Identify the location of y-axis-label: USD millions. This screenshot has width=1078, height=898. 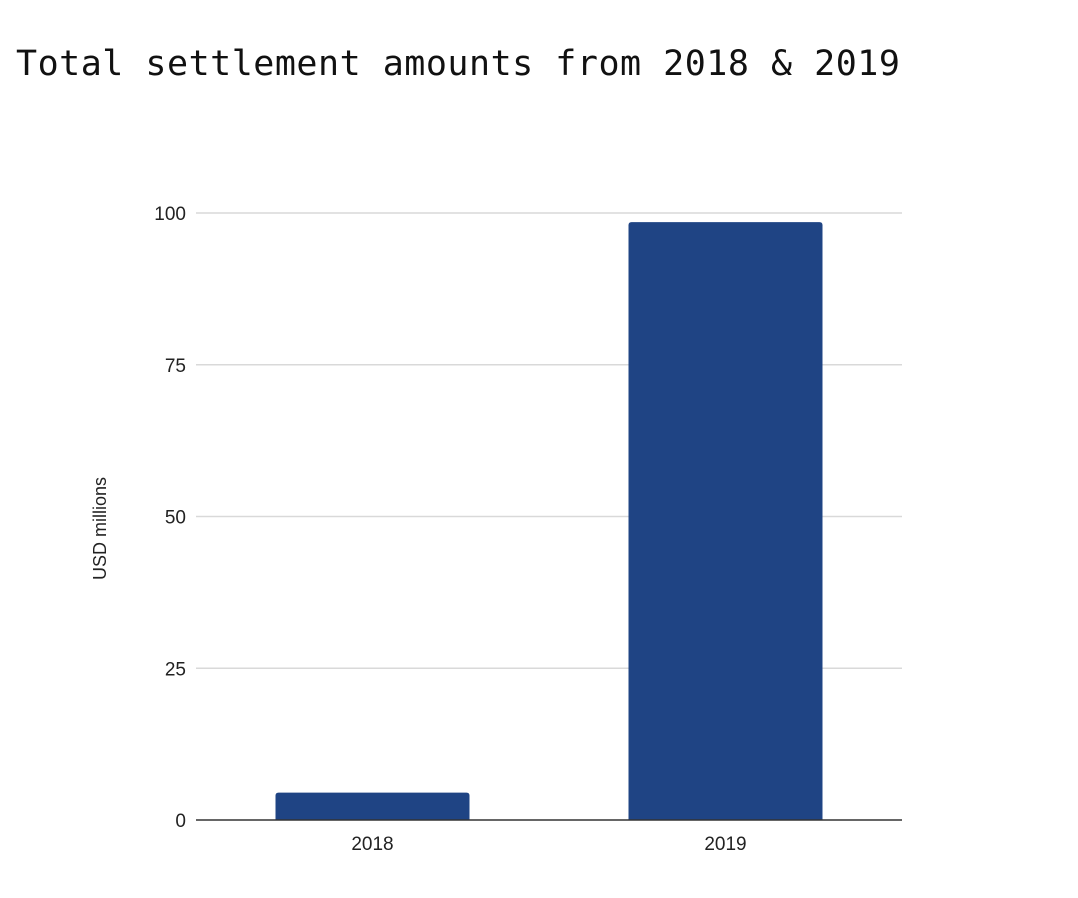
(100, 528).